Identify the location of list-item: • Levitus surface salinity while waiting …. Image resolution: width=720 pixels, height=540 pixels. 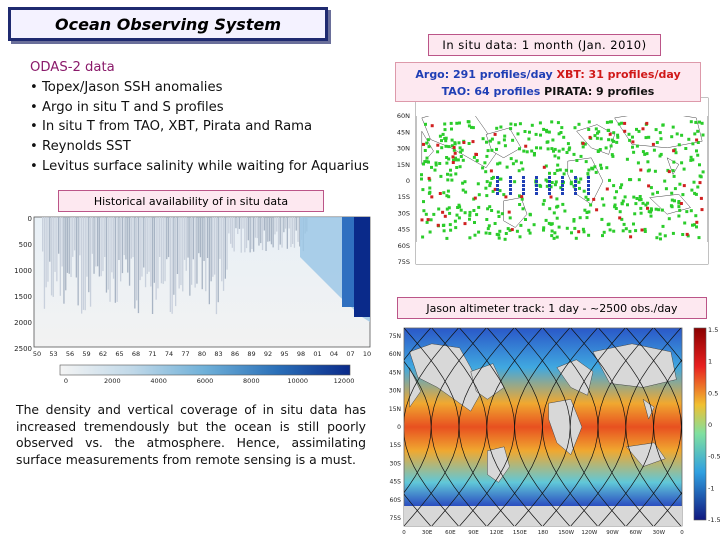
(199, 166).